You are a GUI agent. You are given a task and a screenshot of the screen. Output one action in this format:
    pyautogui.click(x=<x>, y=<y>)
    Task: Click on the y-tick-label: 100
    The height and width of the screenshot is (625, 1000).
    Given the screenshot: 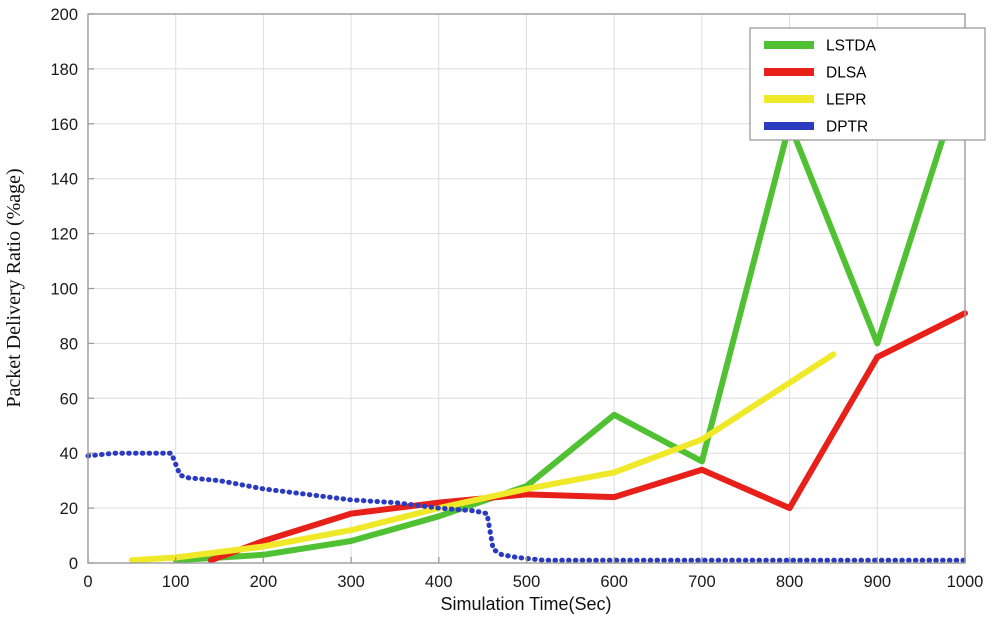 What is the action you would take?
    pyautogui.click(x=64, y=290)
    